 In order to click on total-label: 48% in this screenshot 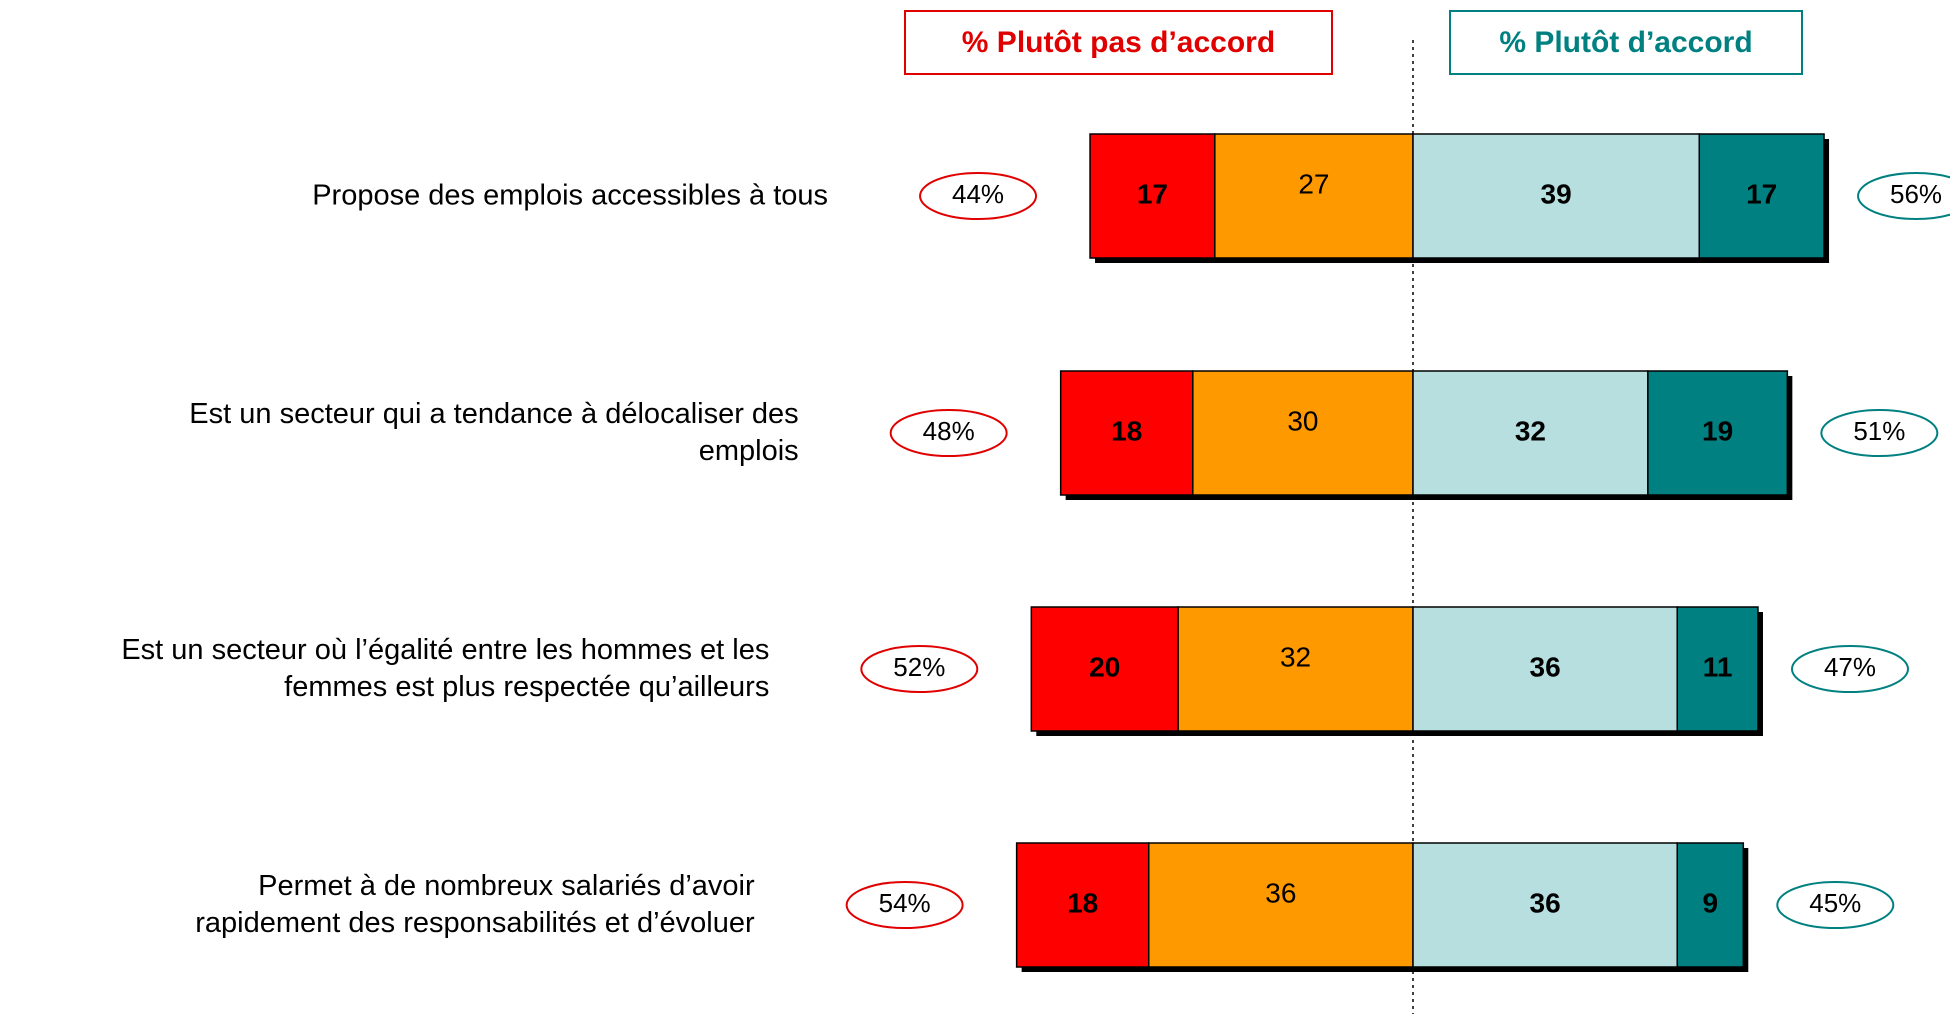, I will do `click(949, 431)`.